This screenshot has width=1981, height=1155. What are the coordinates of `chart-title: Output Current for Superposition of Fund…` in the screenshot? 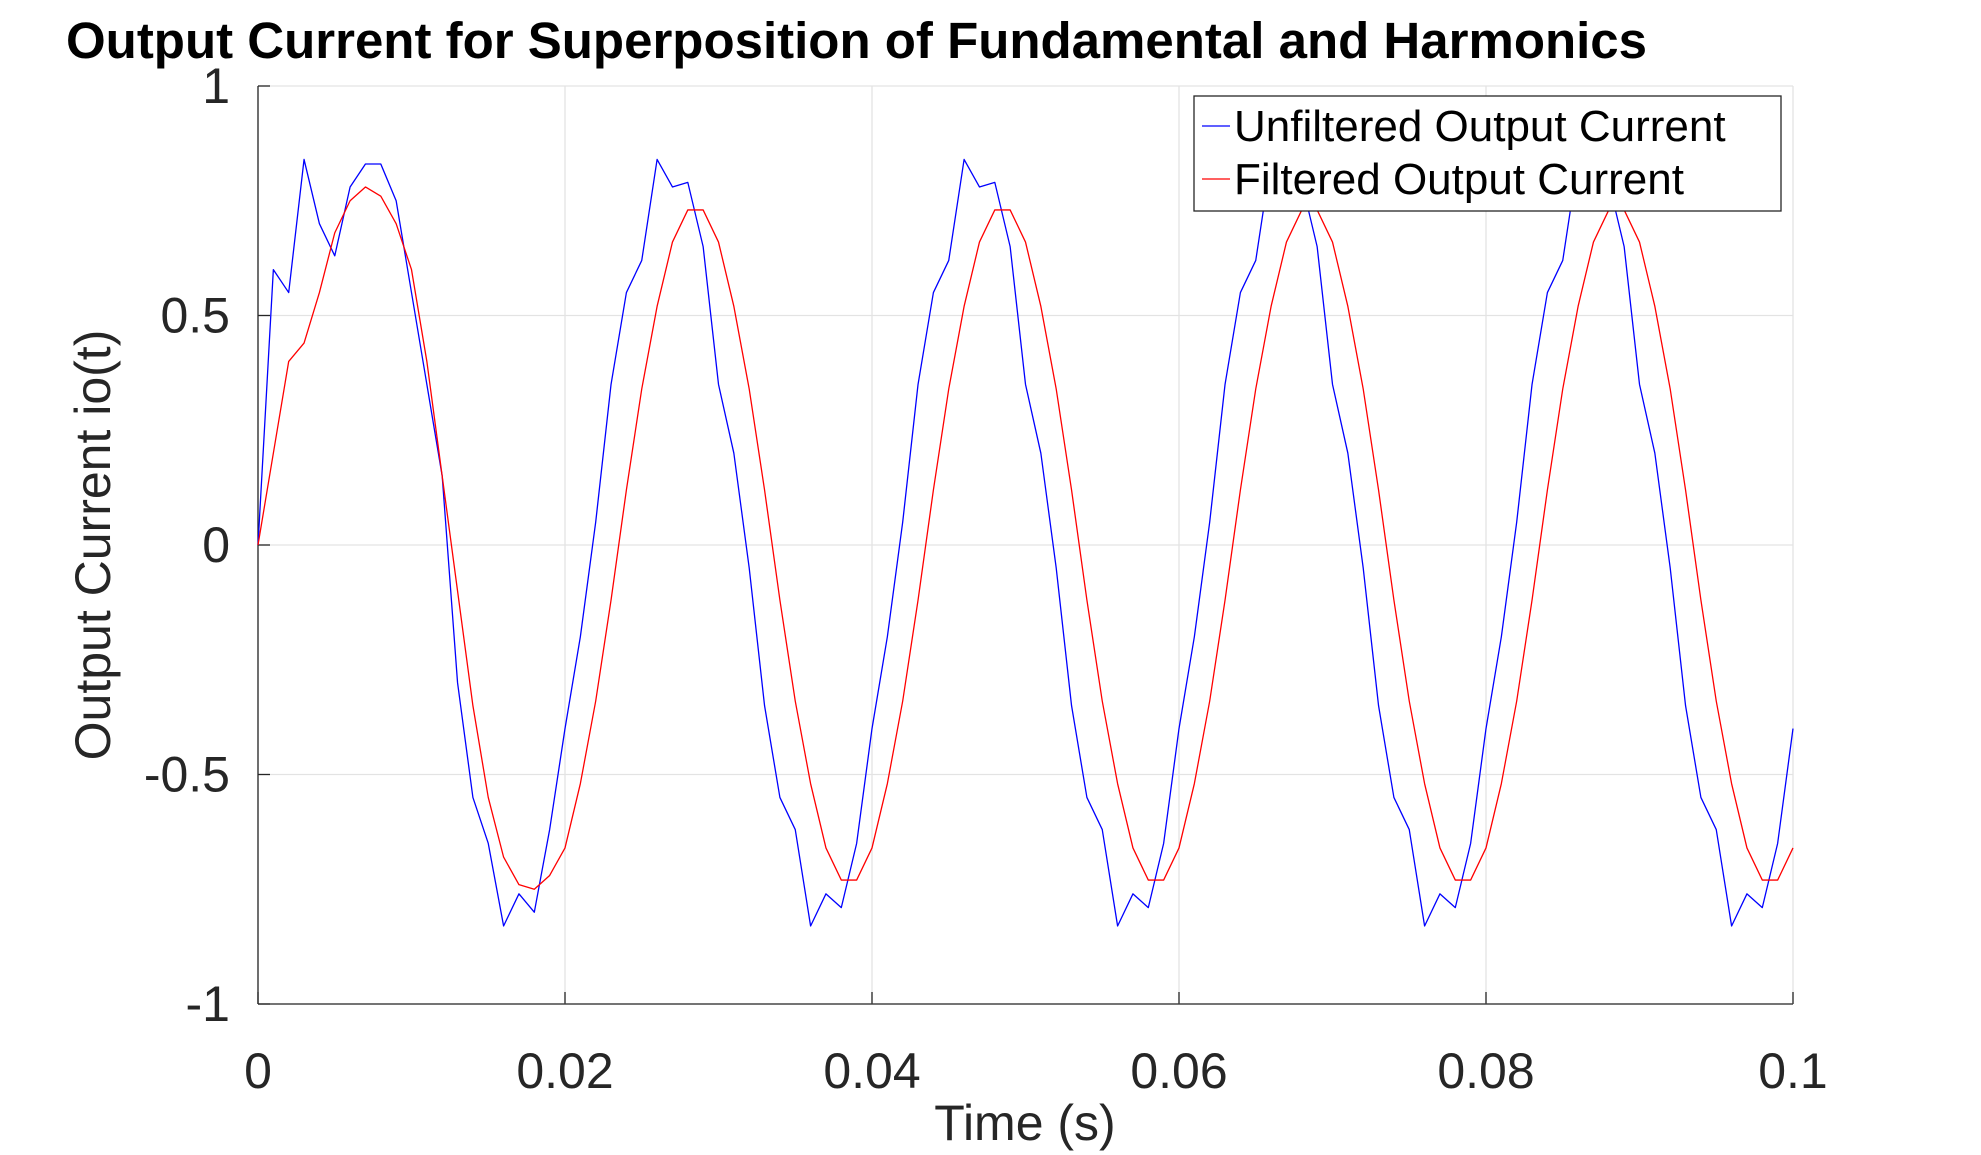 It's located at (856, 40).